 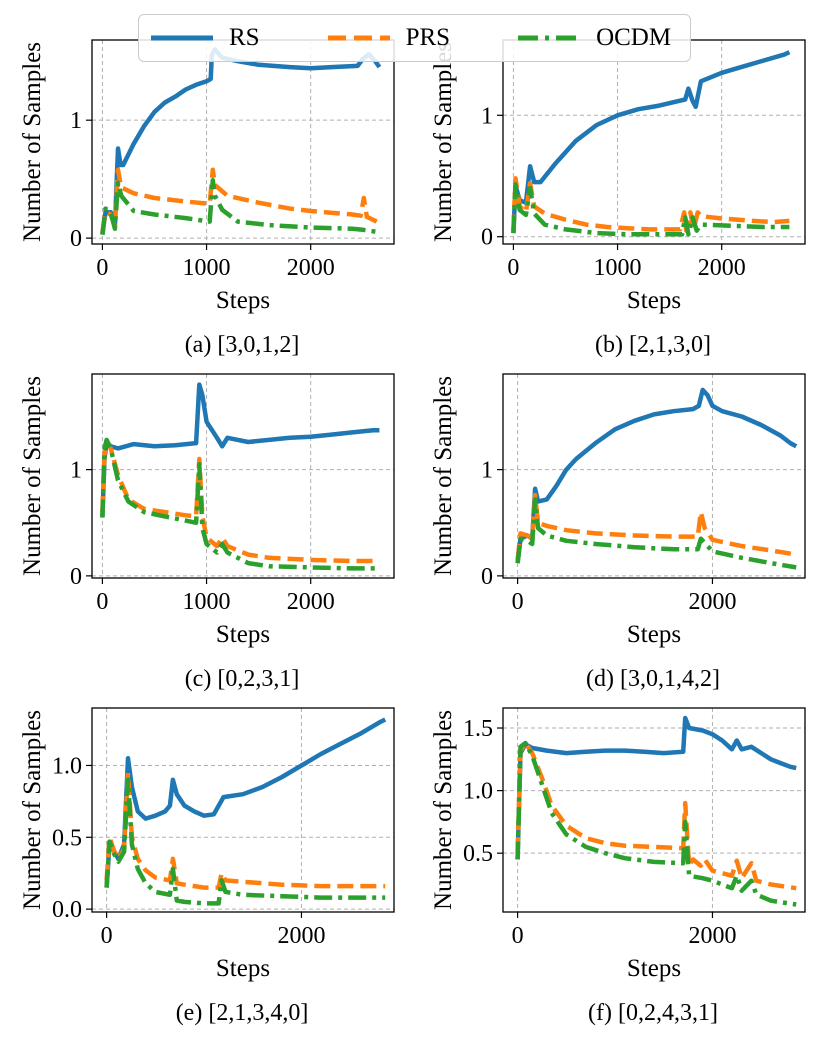 I want to click on plot-frame-f, so click(x=654, y=810).